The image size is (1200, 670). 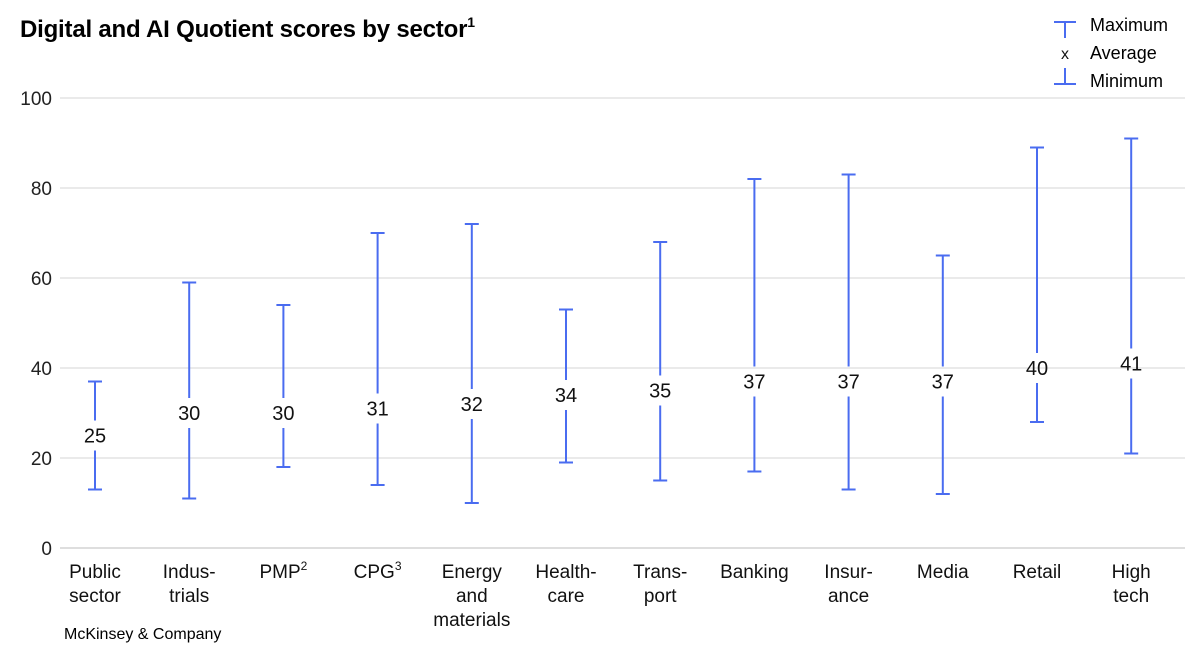 What do you see at coordinates (41, 189) in the screenshot?
I see `y-tick-label-80: 80` at bounding box center [41, 189].